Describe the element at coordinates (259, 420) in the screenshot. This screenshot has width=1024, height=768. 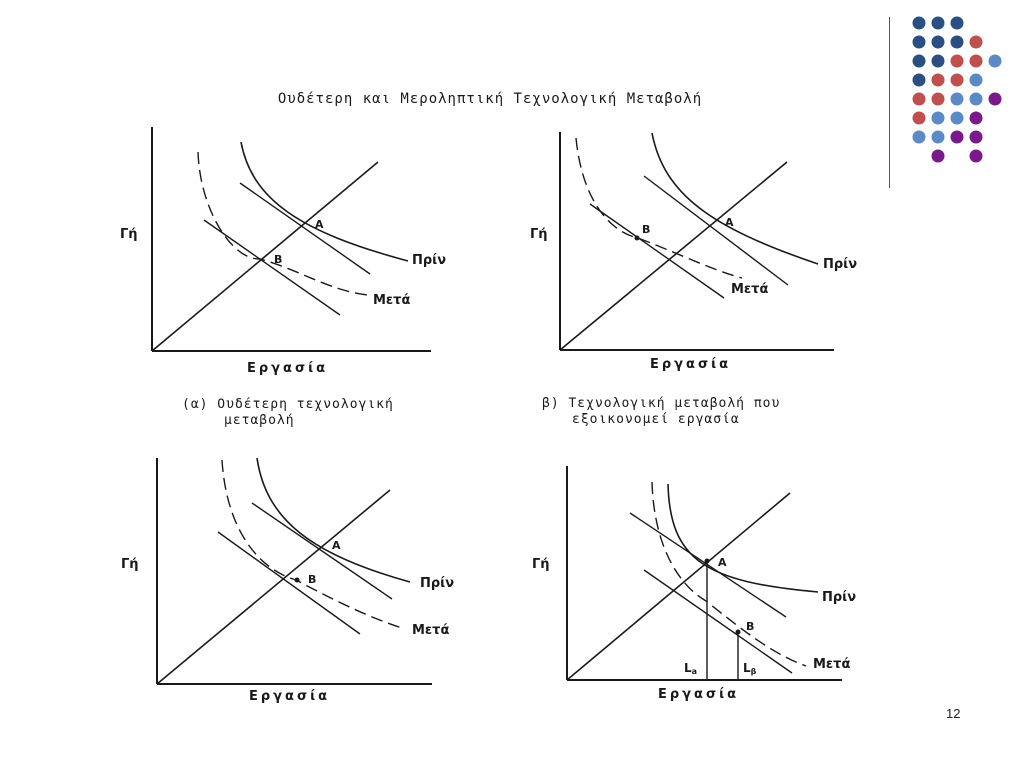
I see `caption-line-2: μεταβολή` at that location.